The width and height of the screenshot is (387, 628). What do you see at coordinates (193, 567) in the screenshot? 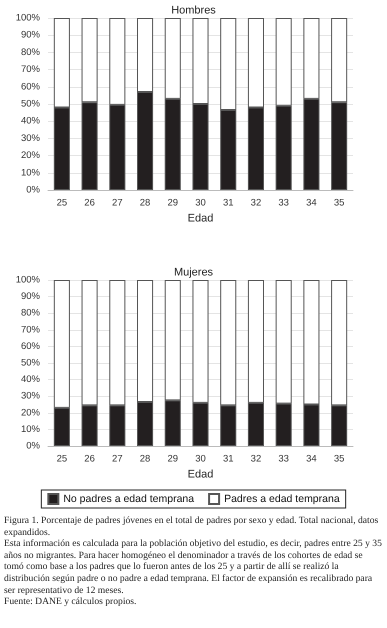
I see `text: Esta información es calculada para la población objetivo del estudio, es decir, padres entre 25 y 35 años no migrantes. Para hacer homogéneo el denominador a través de los cohortes de edad se tomó como base a los padres que lo fueron antes de los 25 y a partir de allí se realizó la distribución según padre o no padre a edad temprana. El factor de expansión es recalibrado para ser representativo de 12 meses.` at bounding box center [193, 567].